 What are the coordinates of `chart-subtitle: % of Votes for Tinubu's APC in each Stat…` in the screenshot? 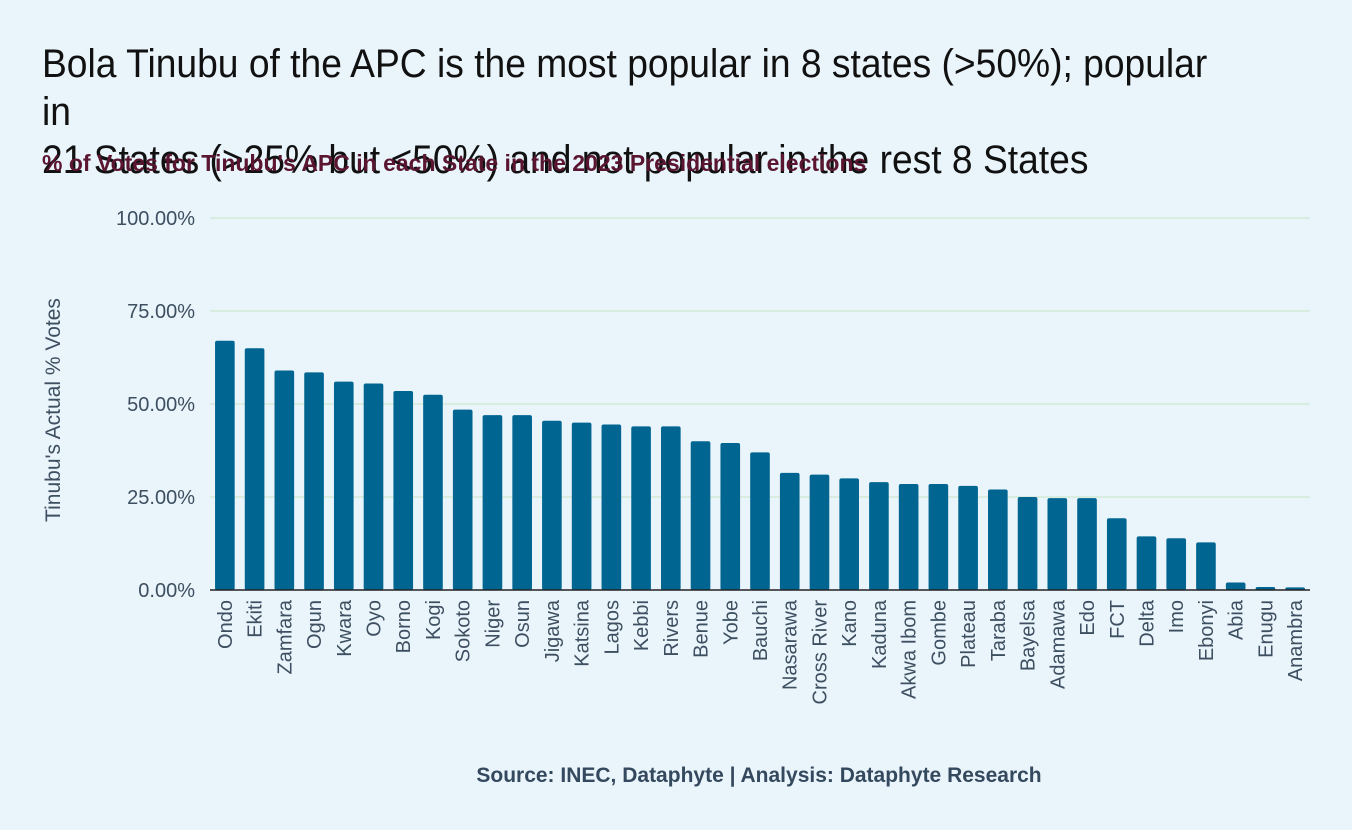 It's located at (454, 163).